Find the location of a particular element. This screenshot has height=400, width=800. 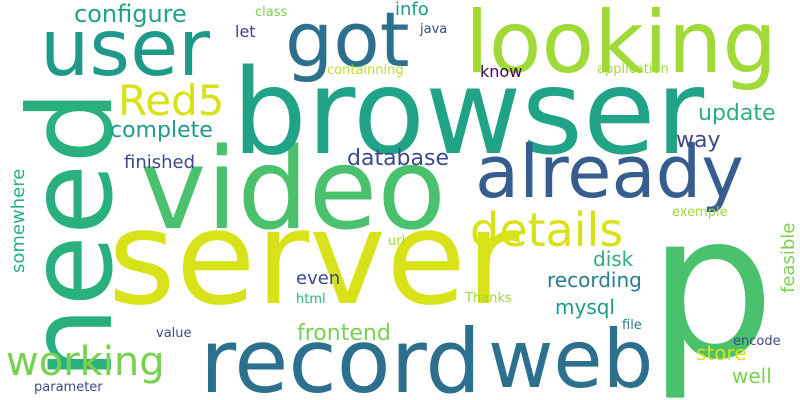

word-value: value is located at coordinates (174, 333).